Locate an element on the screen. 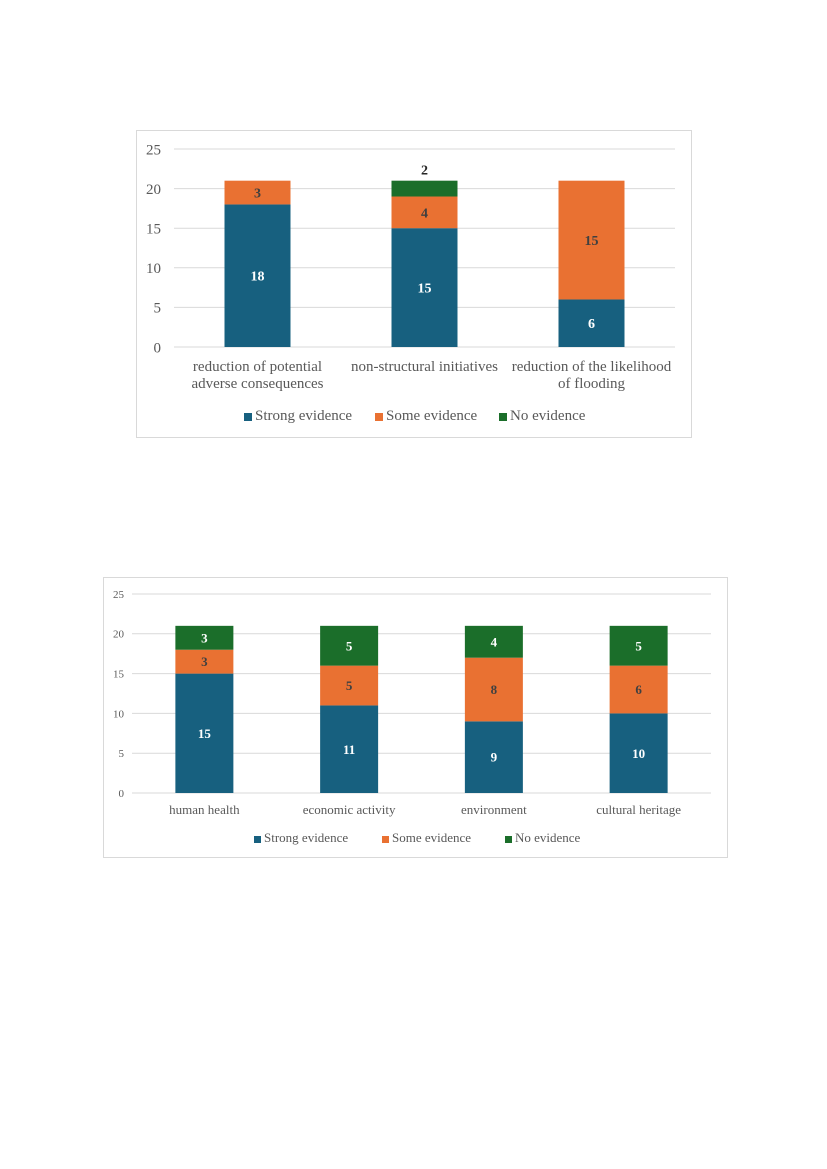 Image resolution: width=827 pixels, height=1169 pixels. data-label: 2 is located at coordinates (424, 171).